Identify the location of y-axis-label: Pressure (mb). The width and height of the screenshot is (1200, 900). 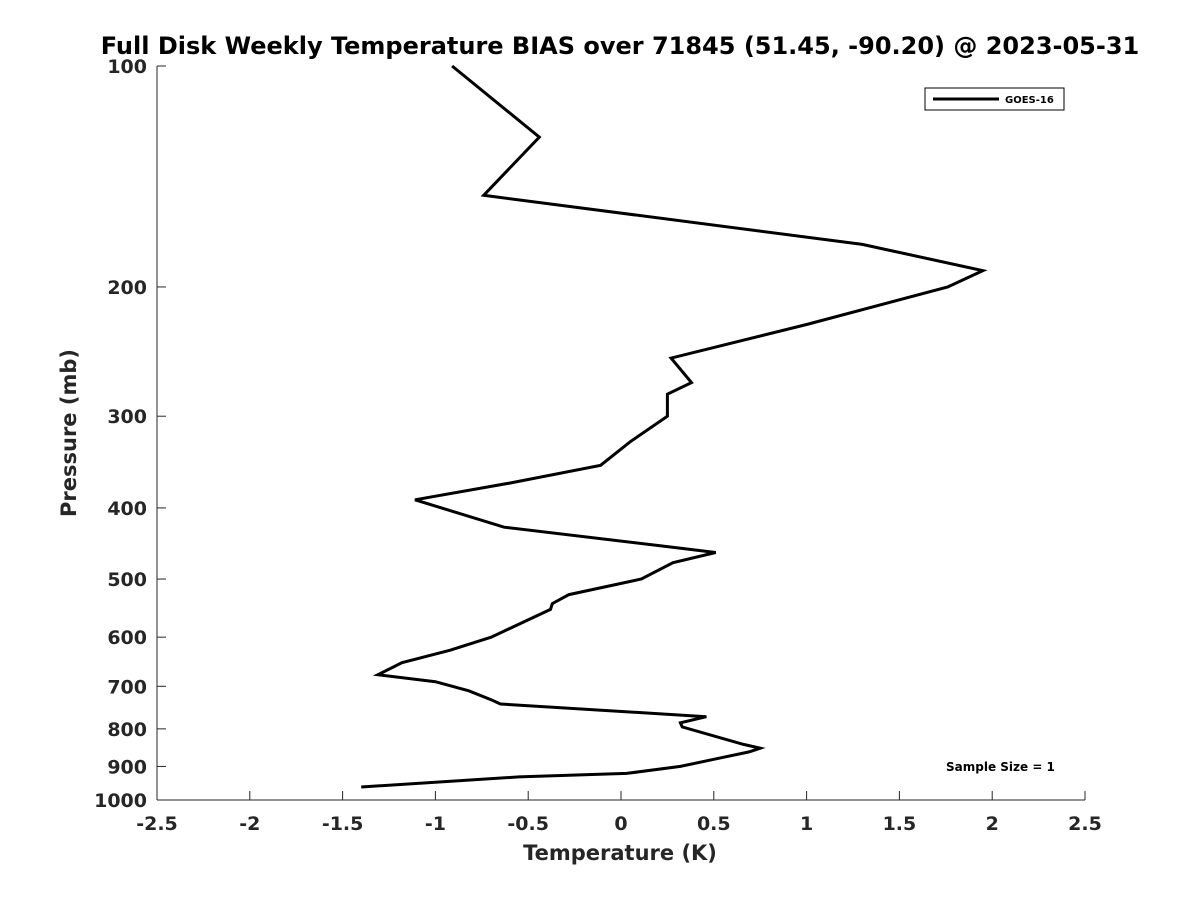
(69, 433).